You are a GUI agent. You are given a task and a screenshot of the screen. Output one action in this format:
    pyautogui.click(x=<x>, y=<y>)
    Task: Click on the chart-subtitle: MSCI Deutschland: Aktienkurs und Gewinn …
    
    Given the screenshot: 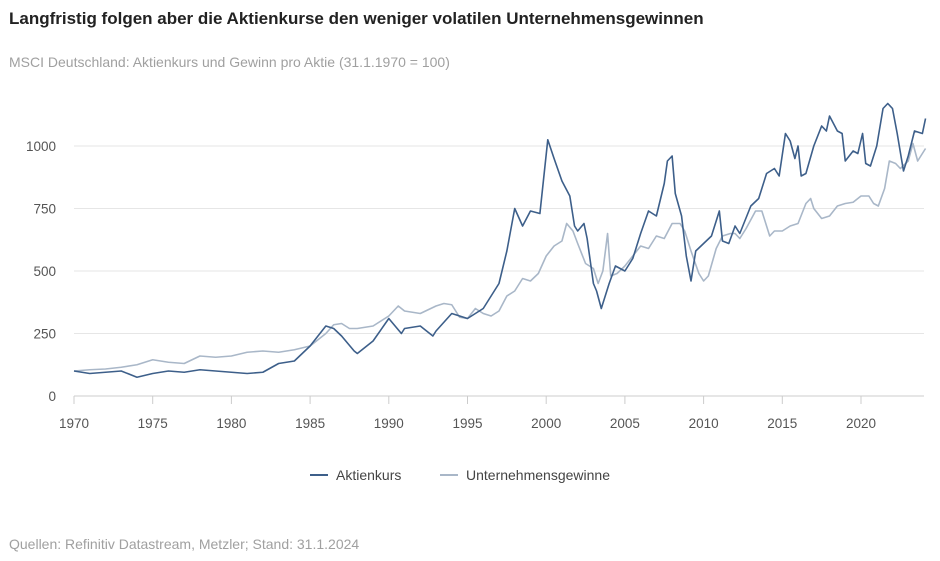 What is the action you would take?
    pyautogui.click(x=229, y=62)
    